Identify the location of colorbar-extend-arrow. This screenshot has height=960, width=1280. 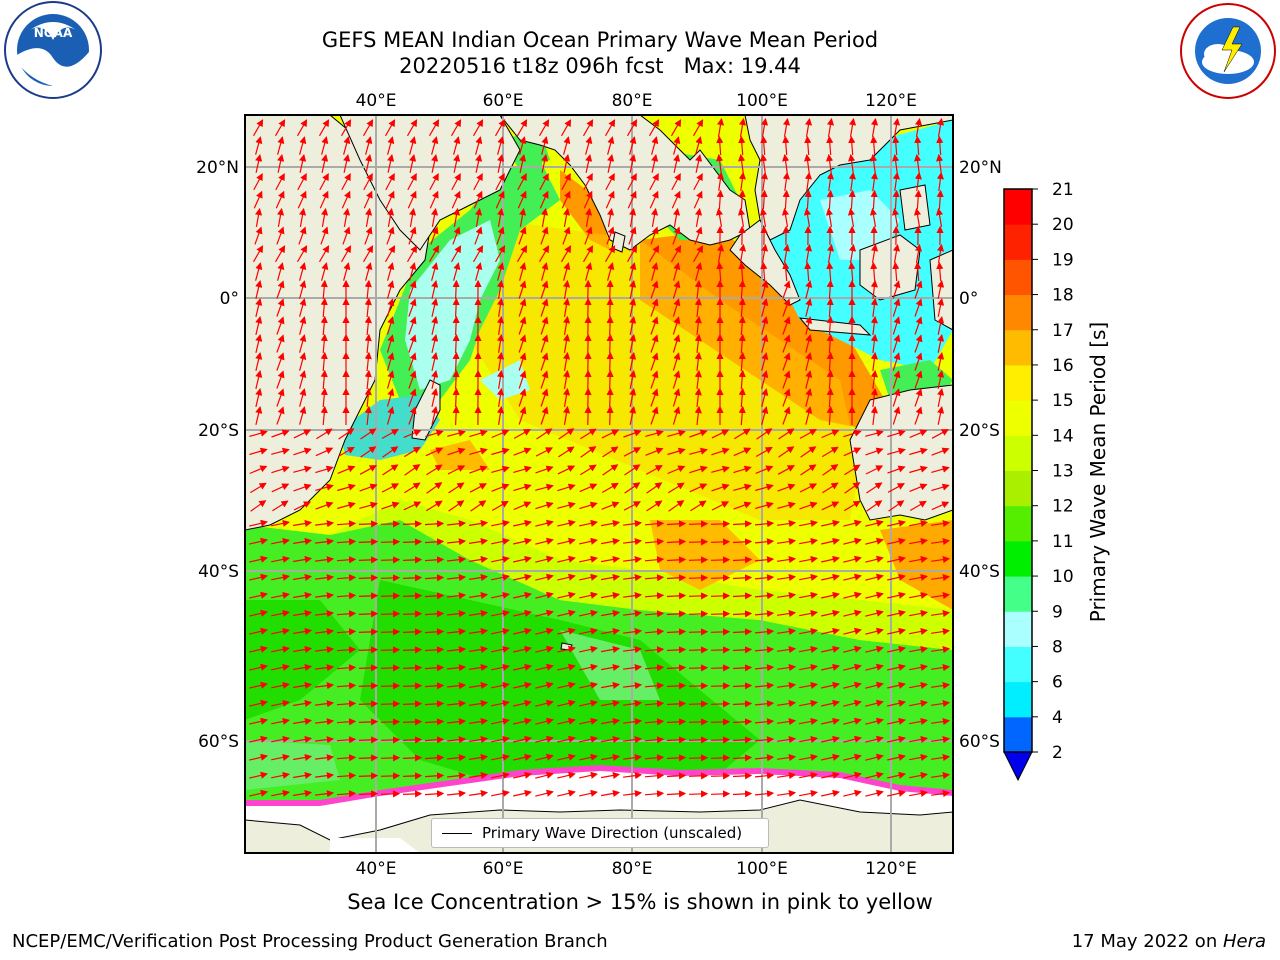
(1018, 766).